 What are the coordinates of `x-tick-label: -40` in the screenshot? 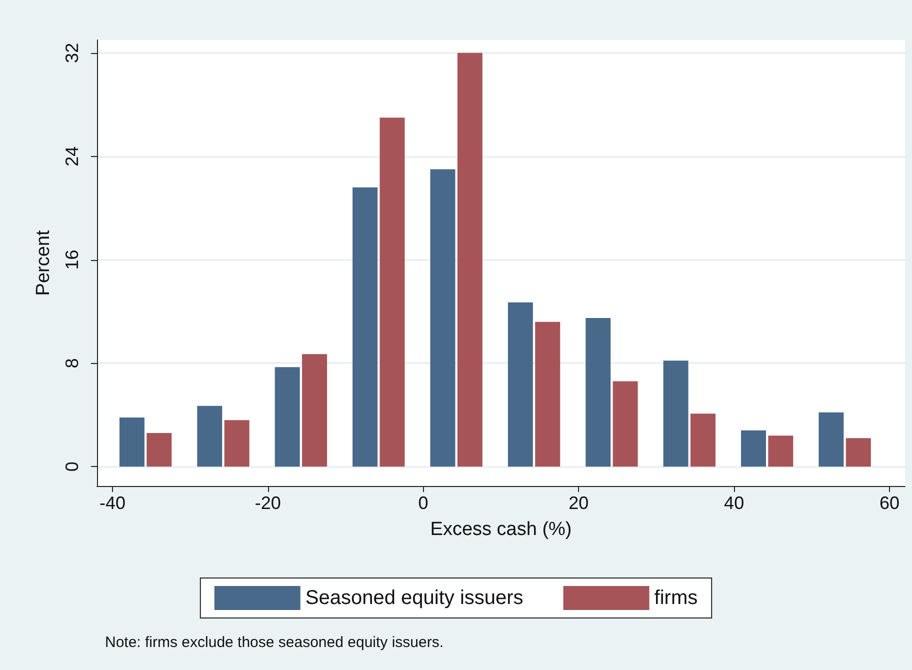 It's located at (113, 503).